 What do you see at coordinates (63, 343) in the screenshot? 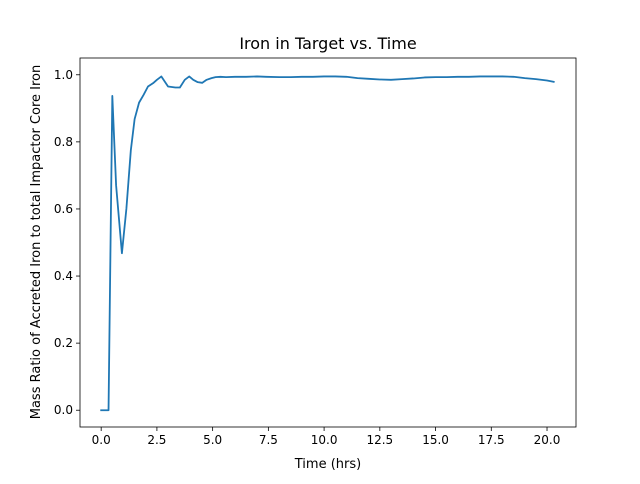
I see `y-tick-label: 0.2` at bounding box center [63, 343].